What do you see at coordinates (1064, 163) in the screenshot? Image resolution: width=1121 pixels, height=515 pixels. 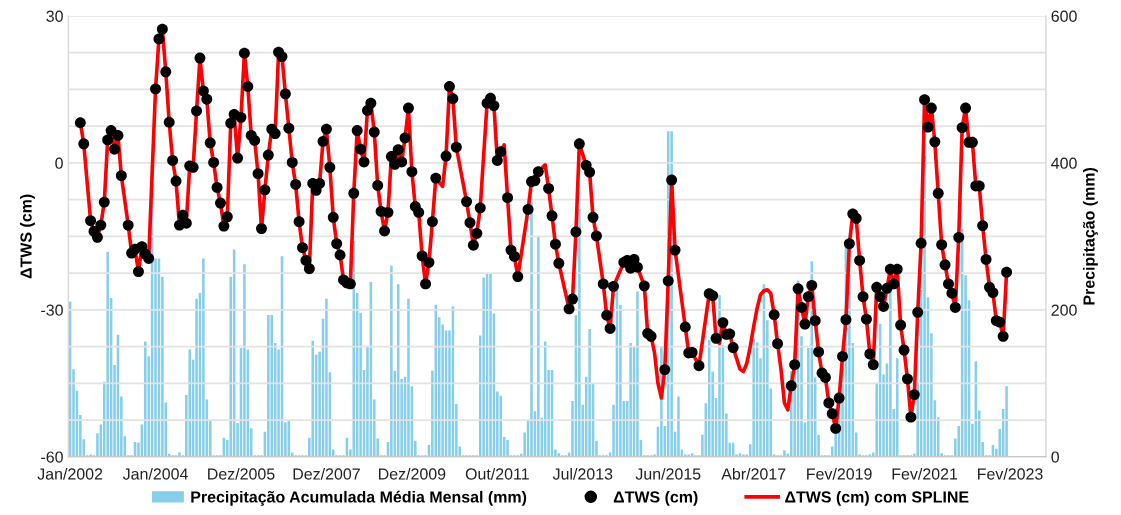 I see `y2-tick-label: 400` at bounding box center [1064, 163].